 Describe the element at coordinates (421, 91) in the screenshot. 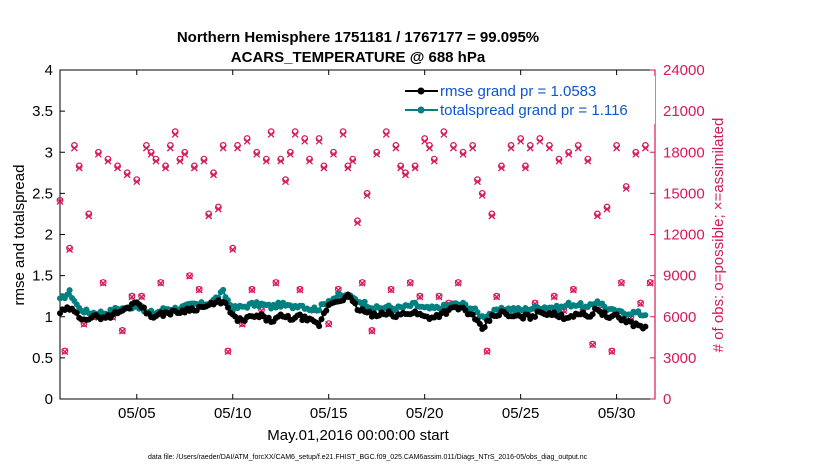

I see `legend-rmse-marker` at that location.